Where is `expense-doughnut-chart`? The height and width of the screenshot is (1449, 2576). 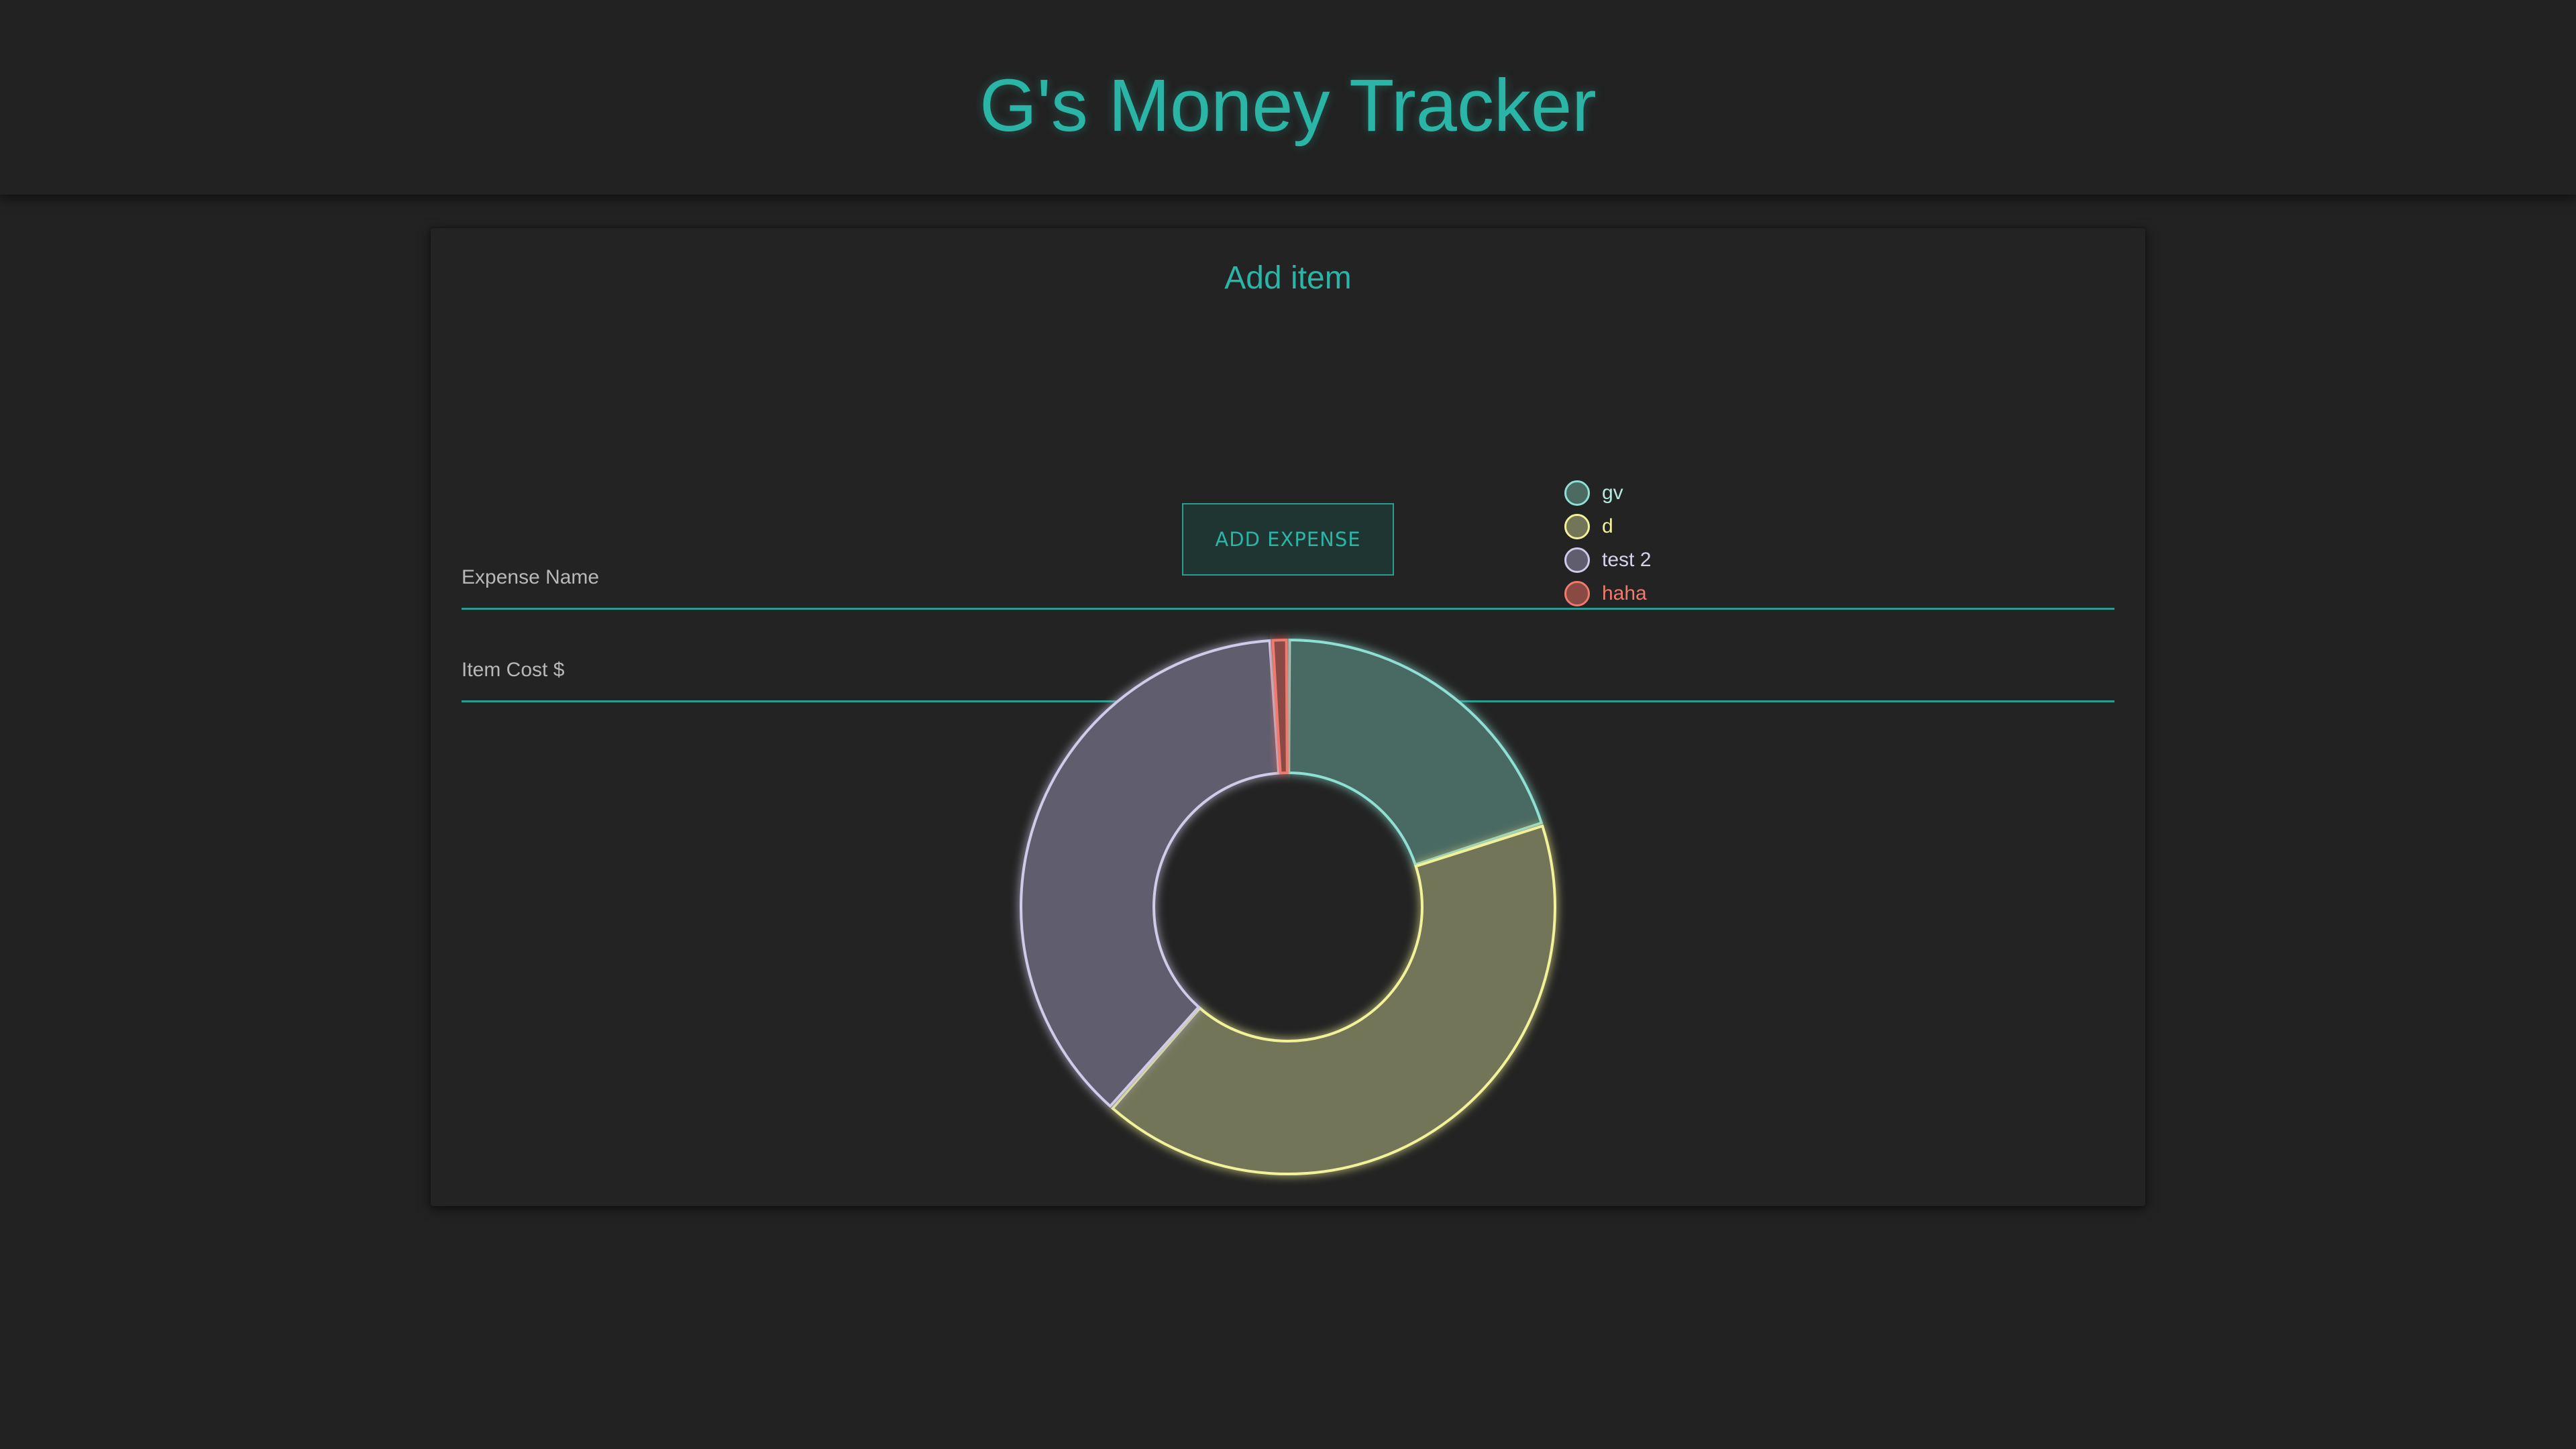 expense-doughnut-chart is located at coordinates (1288, 906).